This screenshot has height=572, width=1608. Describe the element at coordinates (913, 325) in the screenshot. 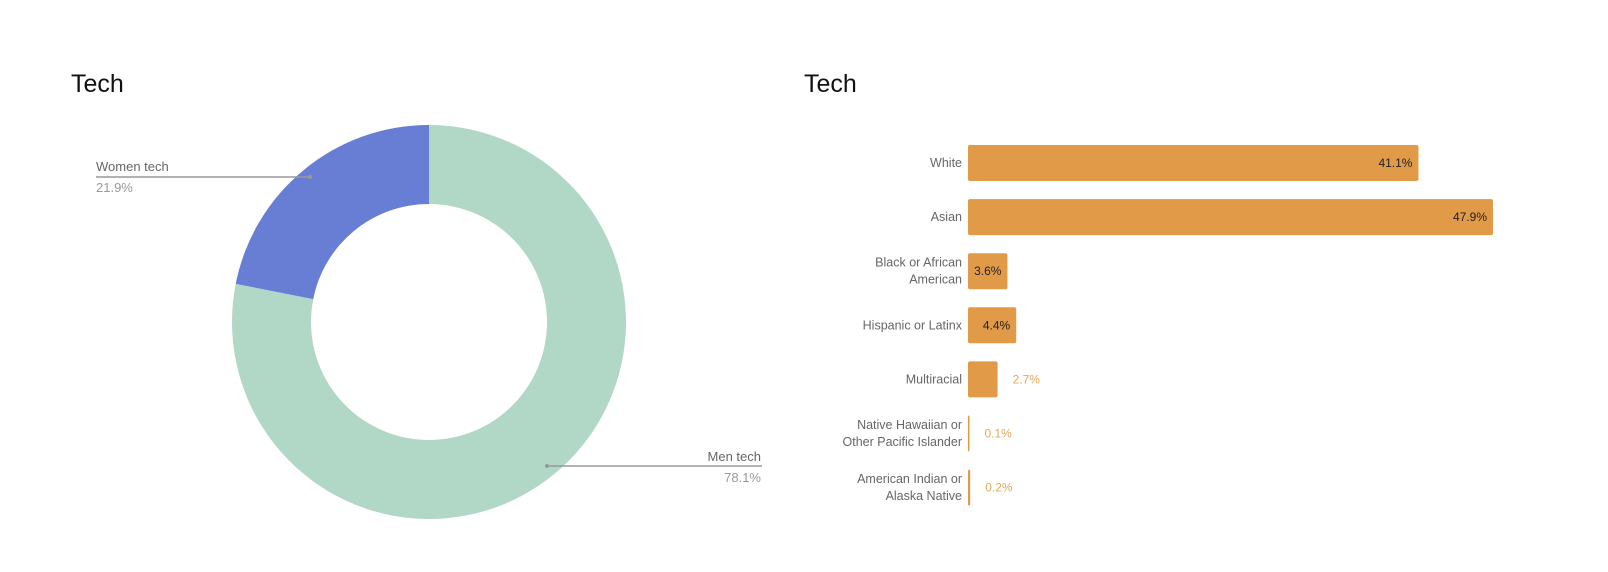

I see `category-label-3: Hispanic or Latinx` at that location.